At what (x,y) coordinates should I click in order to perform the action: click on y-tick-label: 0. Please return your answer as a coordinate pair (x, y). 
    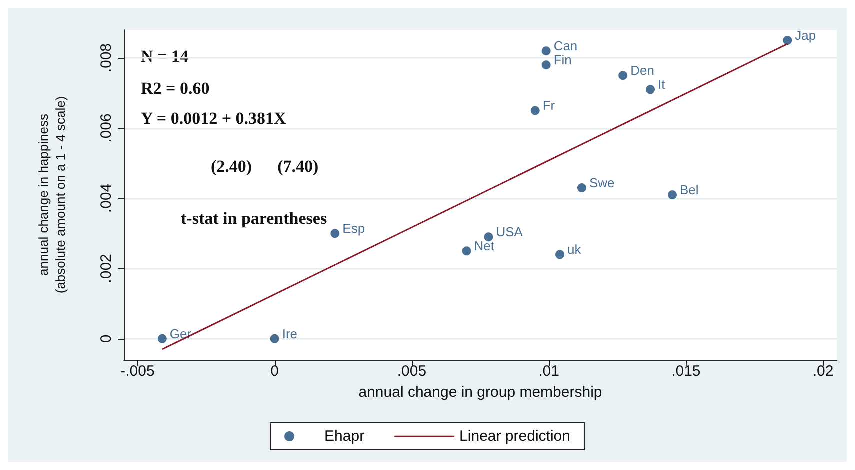
    Looking at the image, I should click on (106, 339).